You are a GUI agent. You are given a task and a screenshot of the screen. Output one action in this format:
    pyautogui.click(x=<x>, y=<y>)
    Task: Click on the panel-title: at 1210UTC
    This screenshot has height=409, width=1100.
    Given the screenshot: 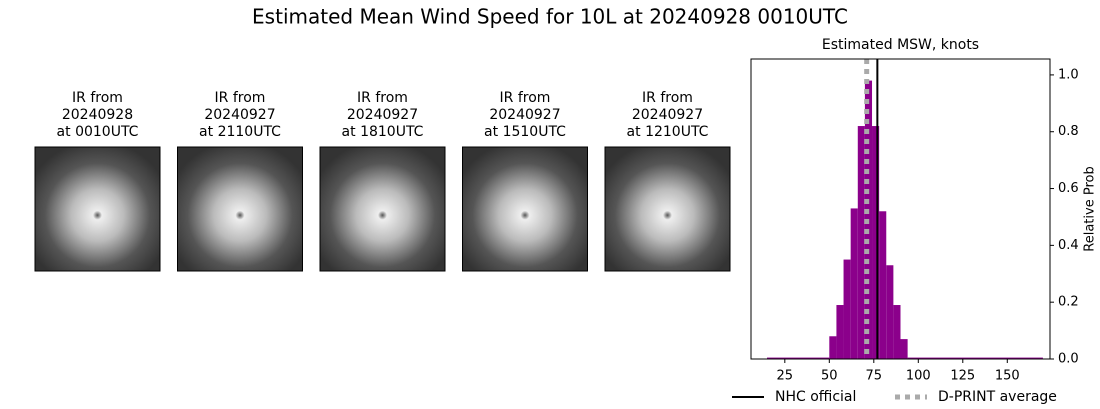 What is the action you would take?
    pyautogui.click(x=668, y=132)
    